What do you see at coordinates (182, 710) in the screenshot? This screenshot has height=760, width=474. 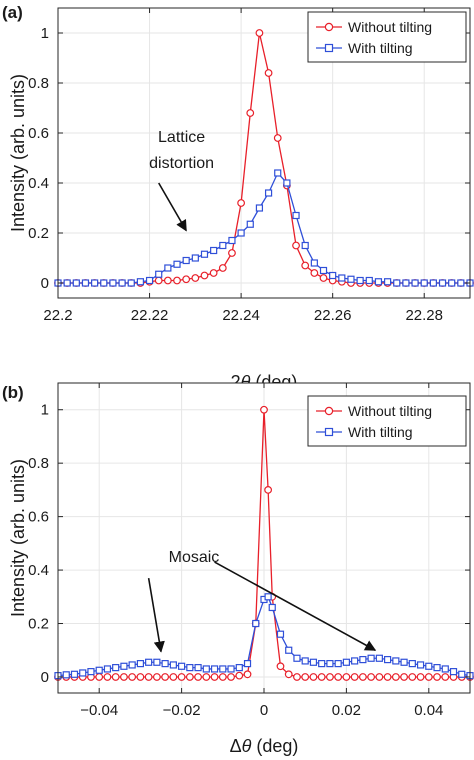 I see `x-tick-label: −0.02` at bounding box center [182, 710].